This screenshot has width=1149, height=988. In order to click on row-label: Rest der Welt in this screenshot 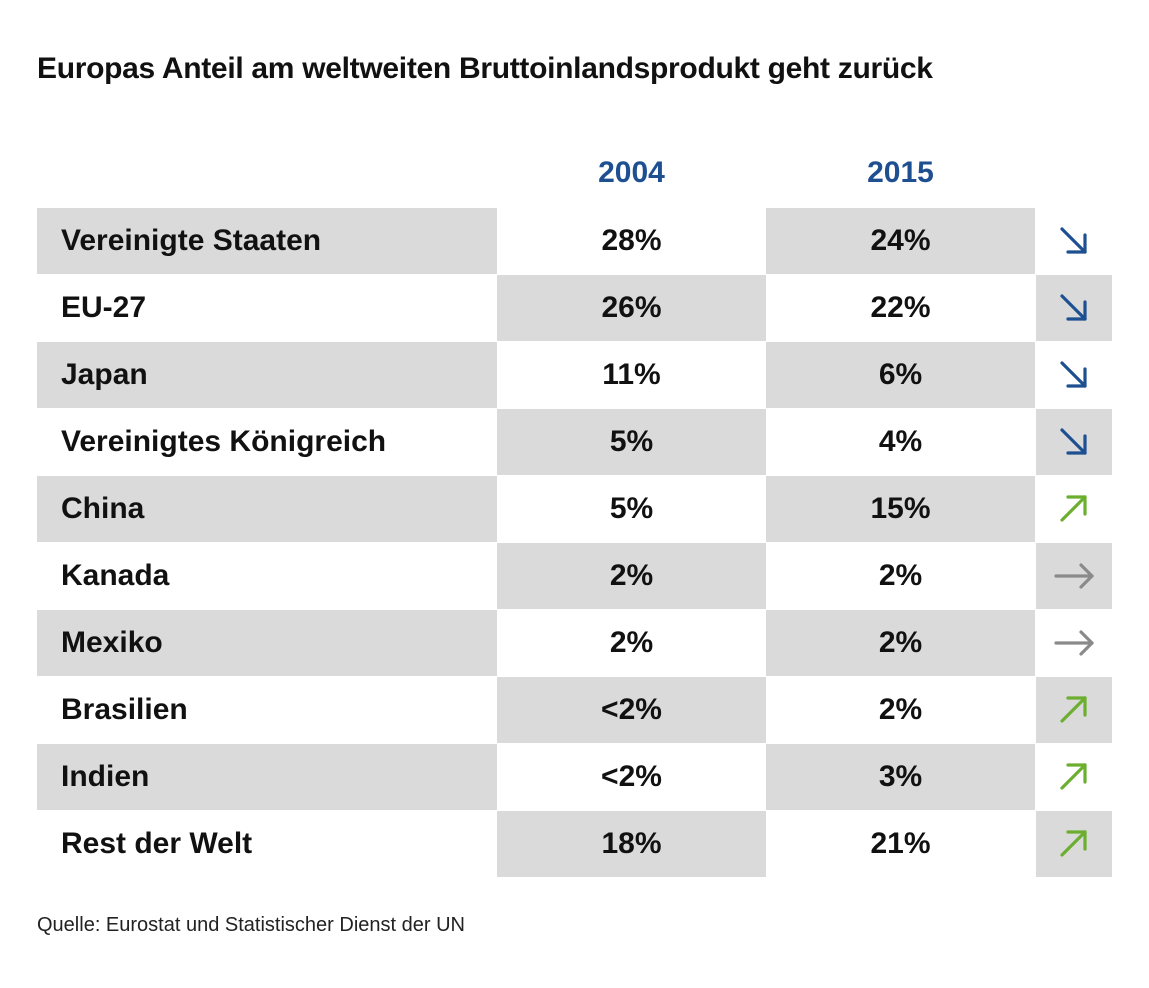, I will do `click(157, 843)`.